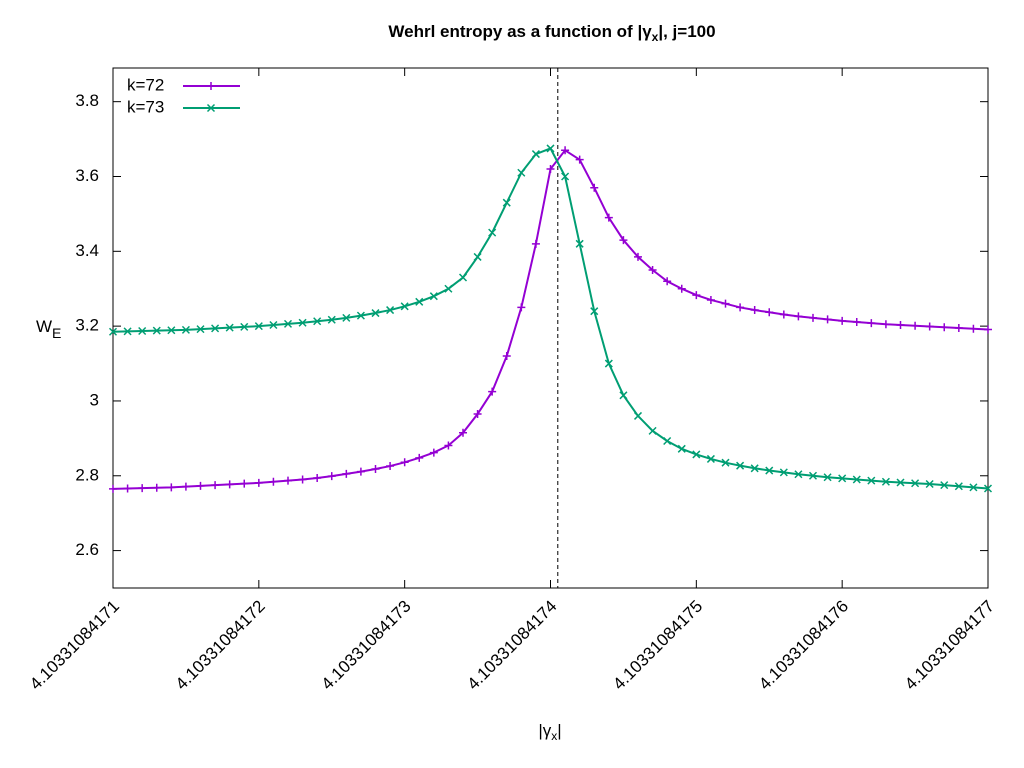 The width and height of the screenshot is (1024, 768). I want to click on y-axis-label: WE, so click(48, 328).